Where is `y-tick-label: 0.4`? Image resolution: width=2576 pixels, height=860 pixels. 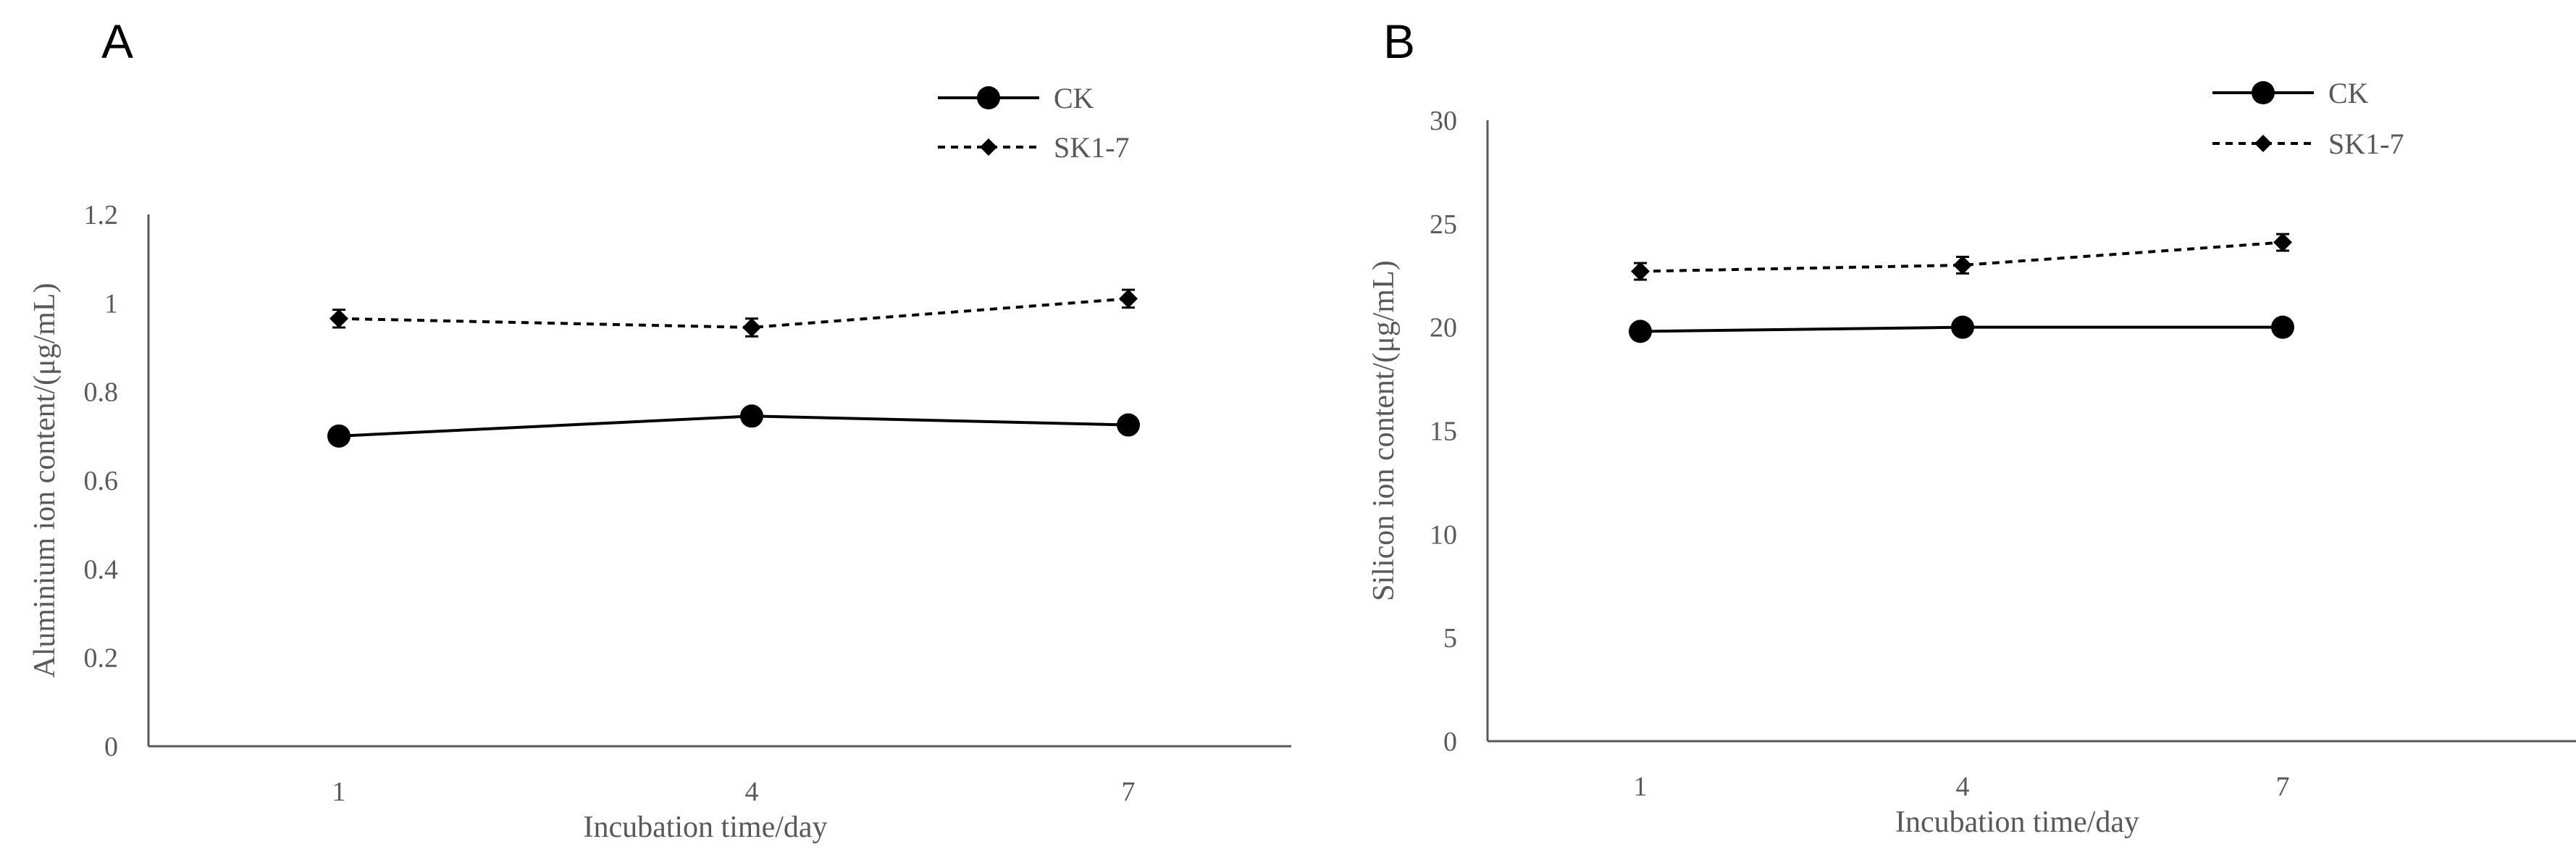
y-tick-label: 0.4 is located at coordinates (101, 569).